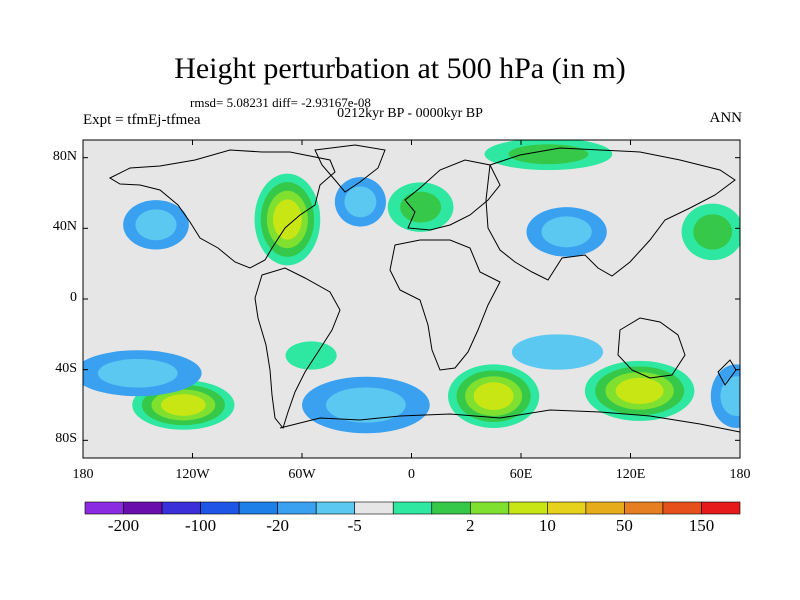 The image size is (800, 600). What do you see at coordinates (350, 168) in the screenshot?
I see `coastline-greenland` at bounding box center [350, 168].